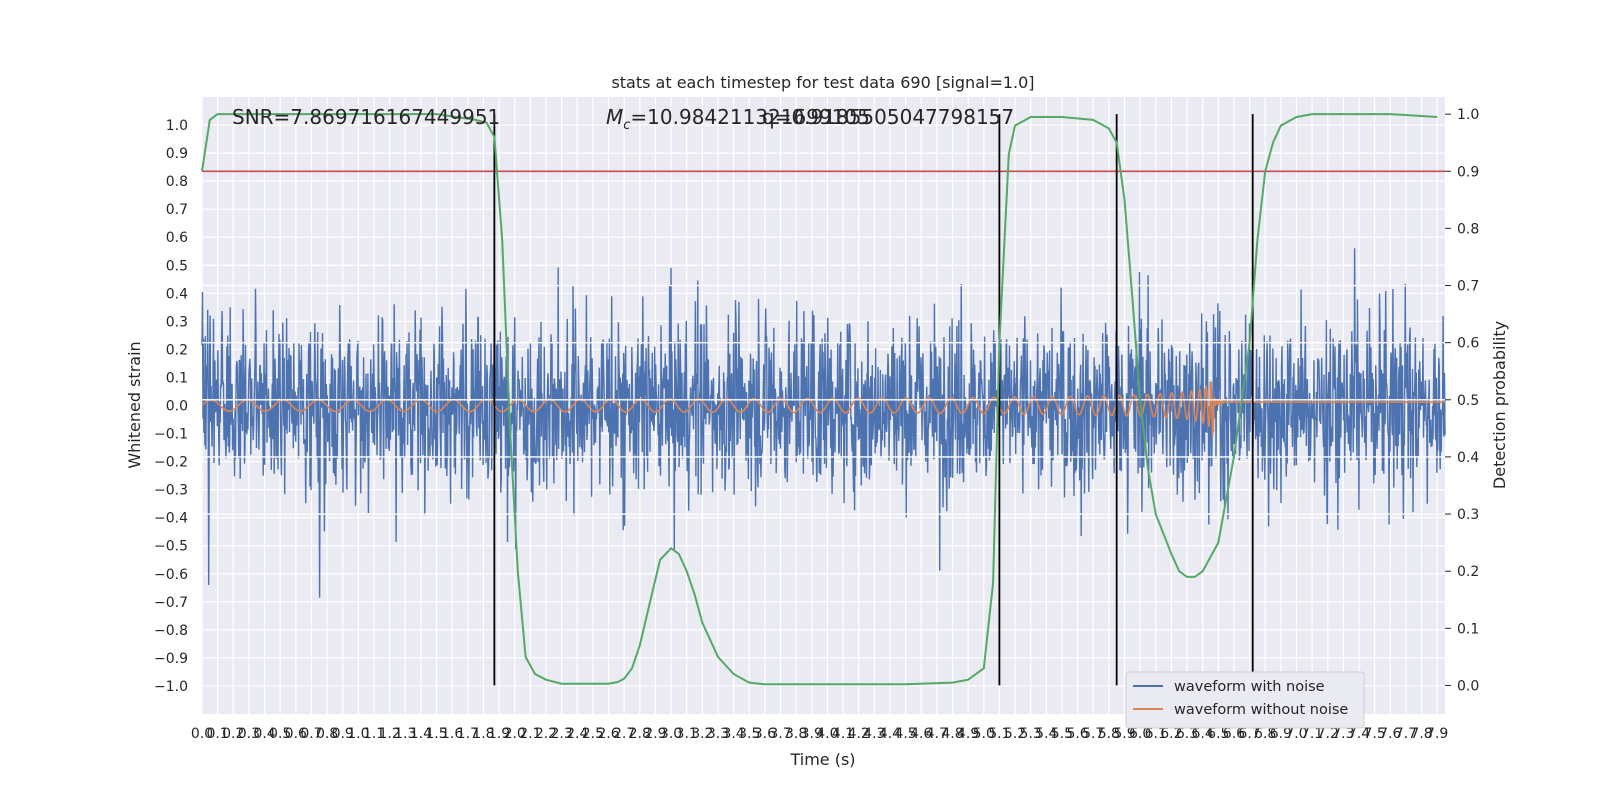 The height and width of the screenshot is (804, 1600). What do you see at coordinates (1234, 734) in the screenshot?
I see `x-tick-label: 6.6` at bounding box center [1234, 734].